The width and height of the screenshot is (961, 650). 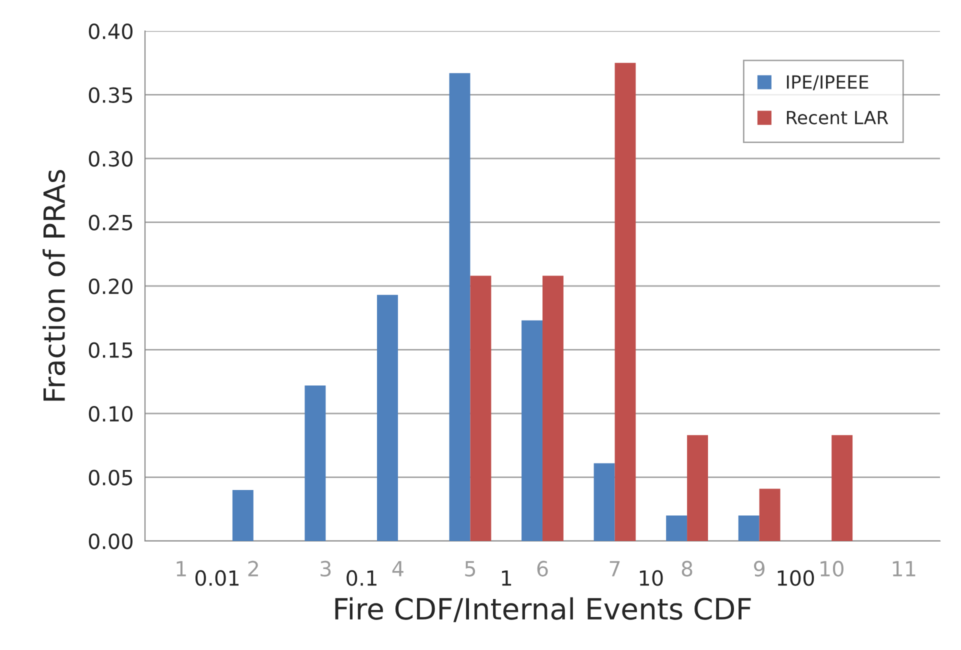 What do you see at coordinates (217, 578) in the screenshot?
I see `text: 0.01` at bounding box center [217, 578].